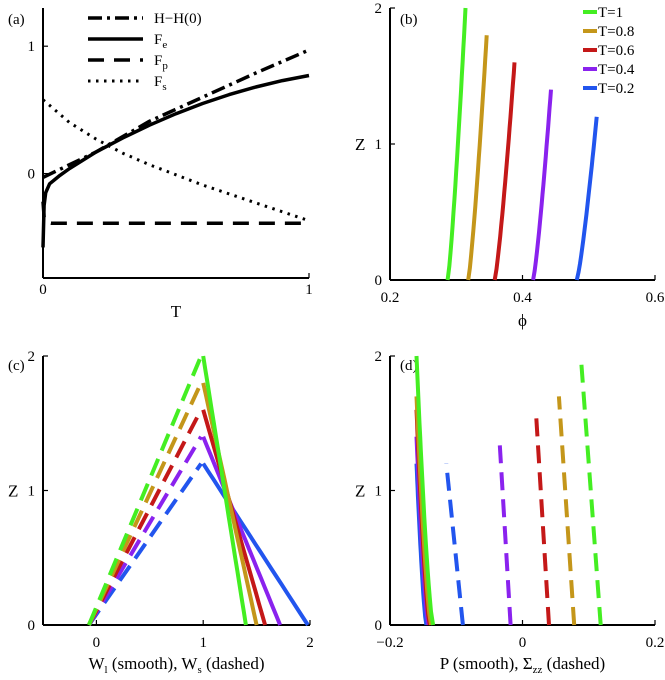 This screenshot has width=665, height=680. What do you see at coordinates (310, 643) in the screenshot?
I see `x-tick-label: 2` at bounding box center [310, 643].